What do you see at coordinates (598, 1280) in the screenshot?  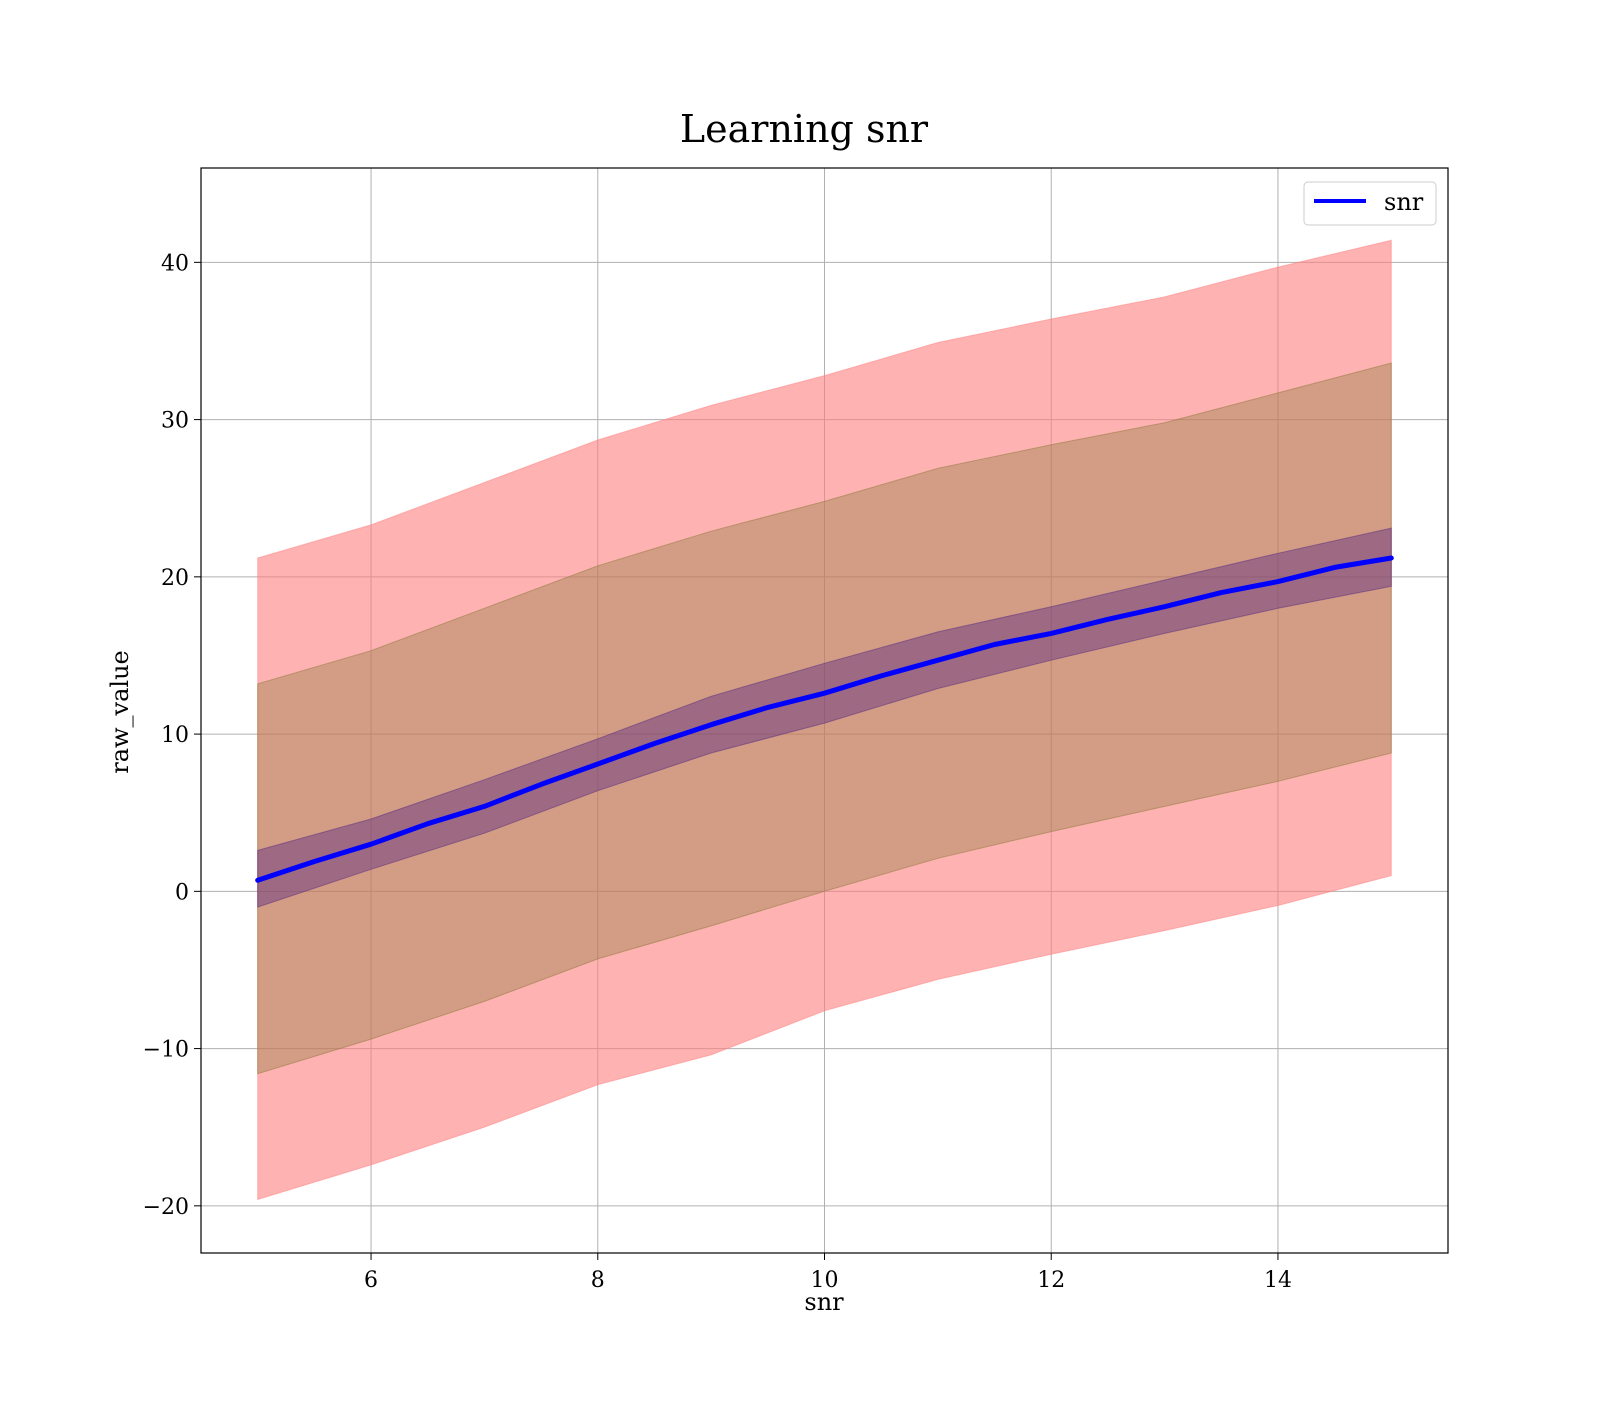 I see `x-tick-label: 8` at bounding box center [598, 1280].